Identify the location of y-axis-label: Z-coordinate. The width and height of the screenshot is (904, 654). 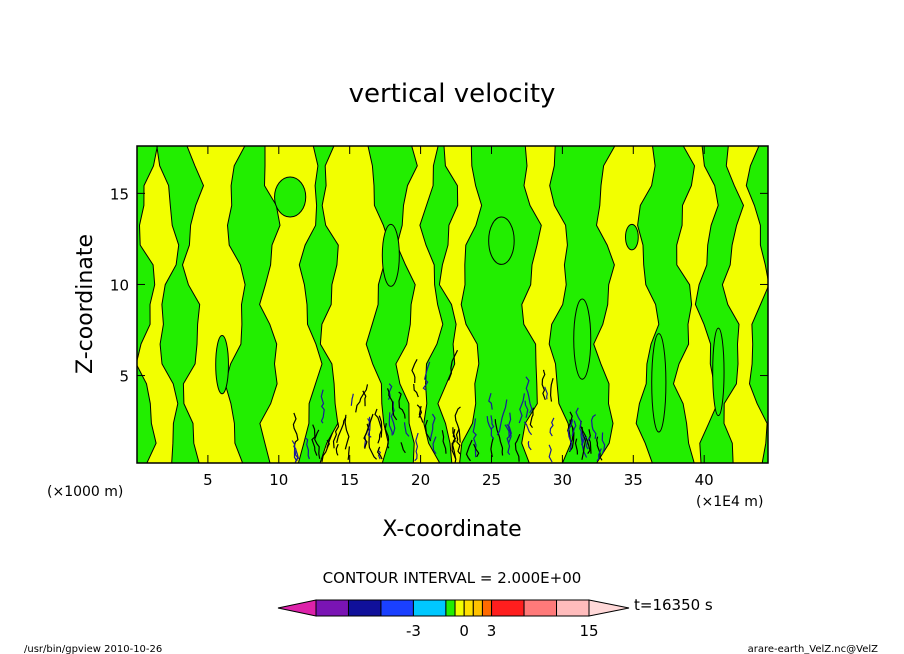
(85, 304).